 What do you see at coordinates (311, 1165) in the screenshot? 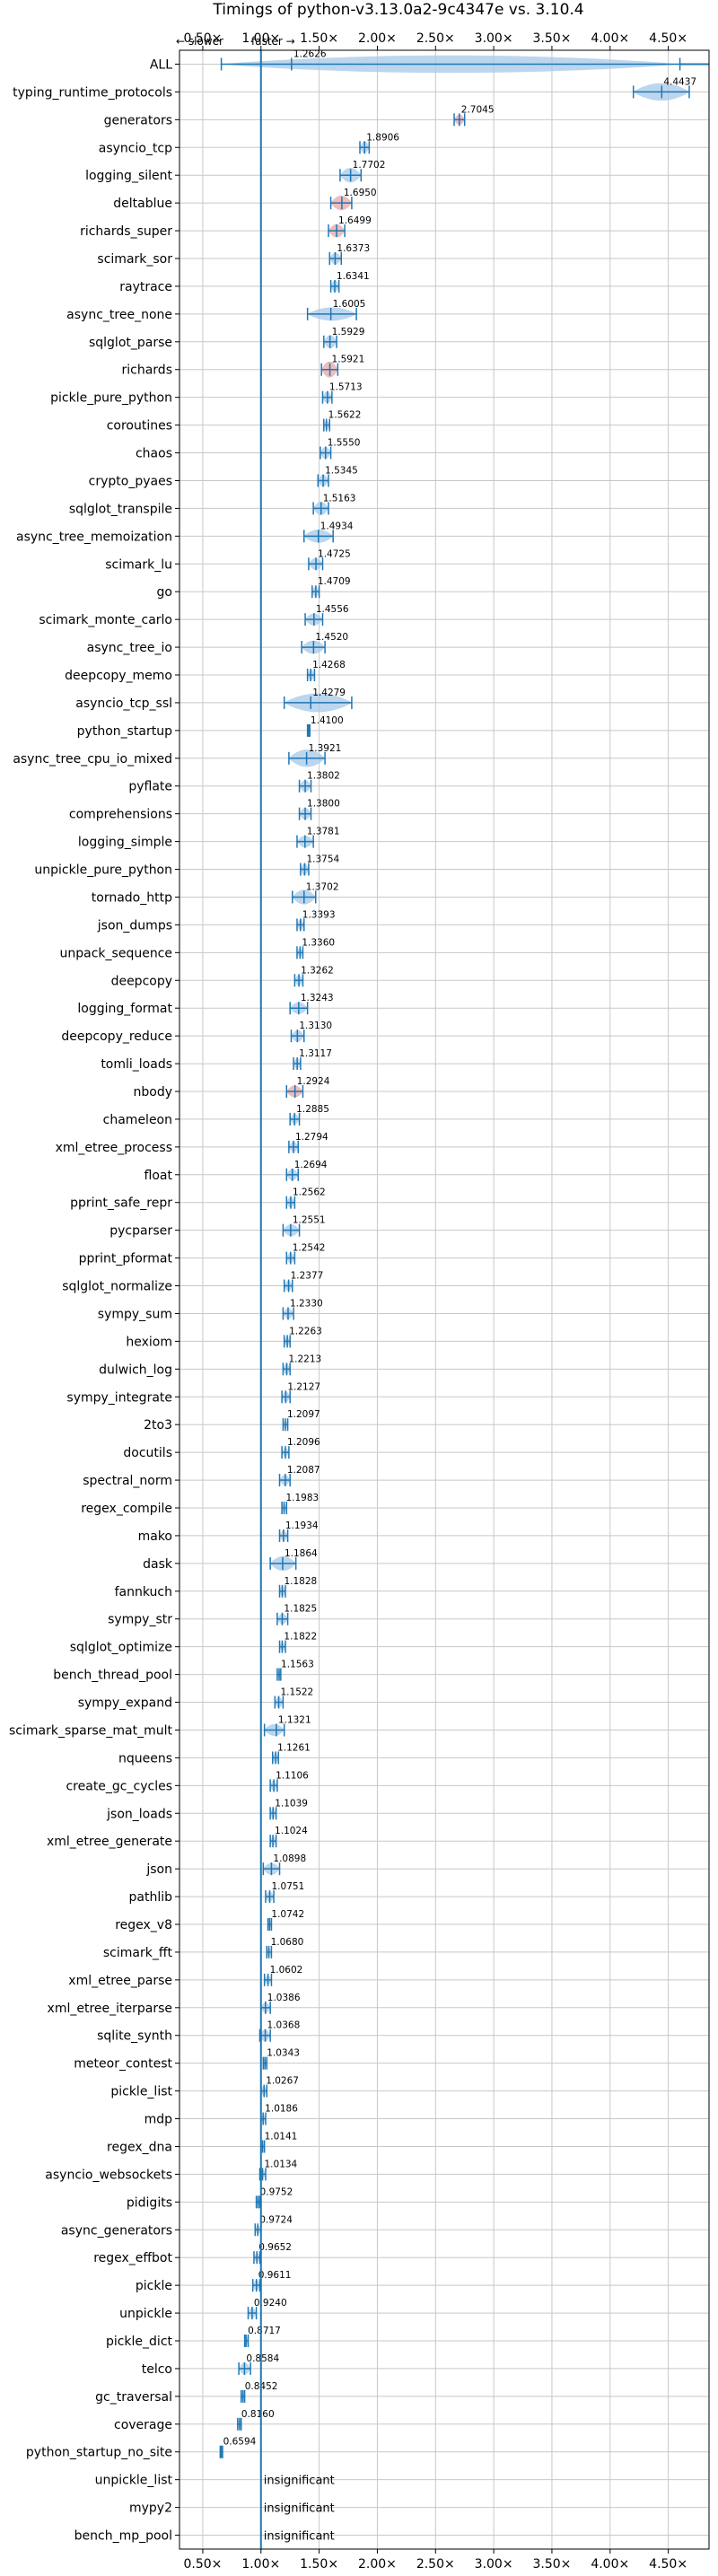
I see `value-label: 1.2694` at bounding box center [311, 1165].